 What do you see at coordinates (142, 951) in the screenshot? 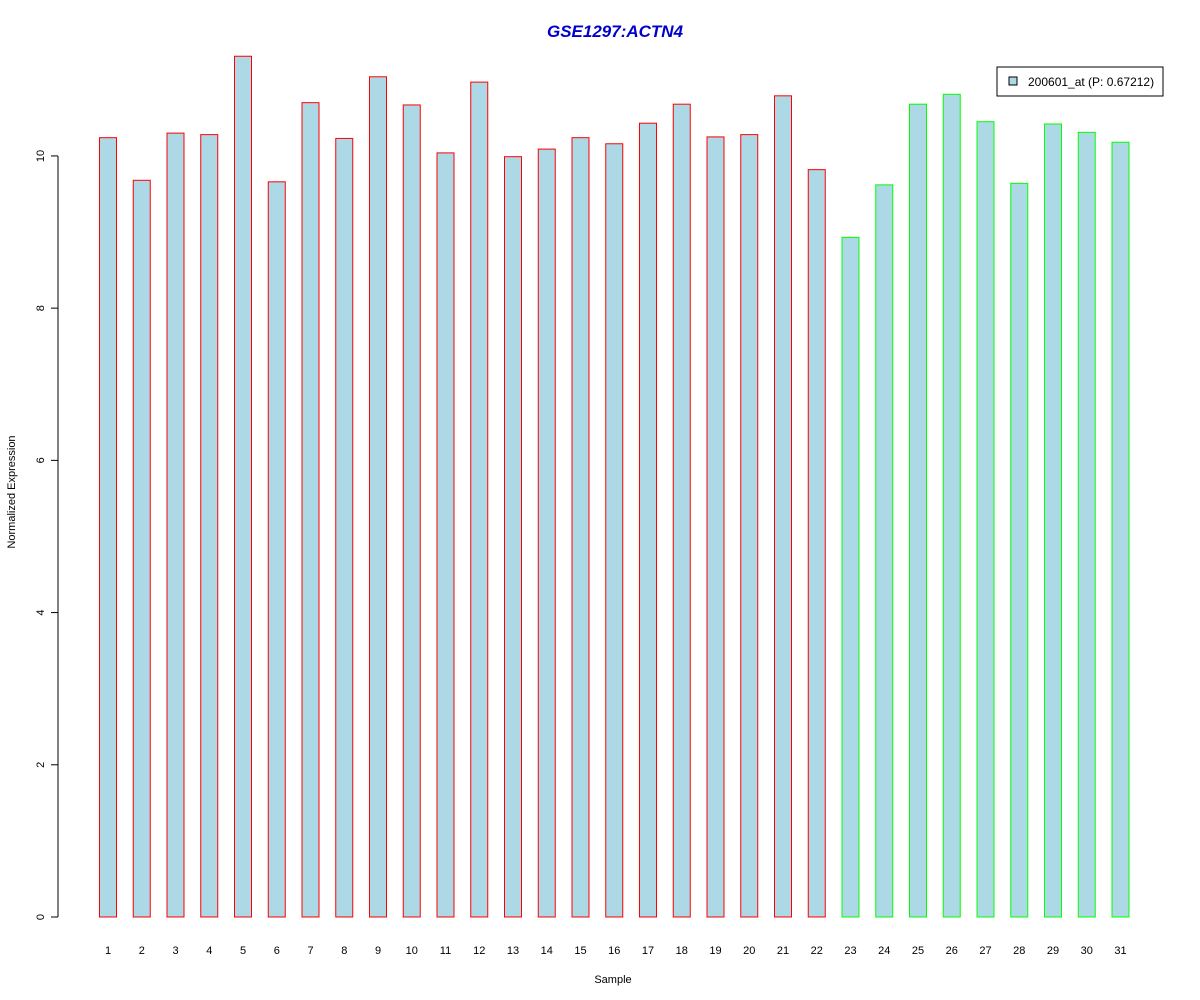
I see `x-tick-label: 2` at bounding box center [142, 951].